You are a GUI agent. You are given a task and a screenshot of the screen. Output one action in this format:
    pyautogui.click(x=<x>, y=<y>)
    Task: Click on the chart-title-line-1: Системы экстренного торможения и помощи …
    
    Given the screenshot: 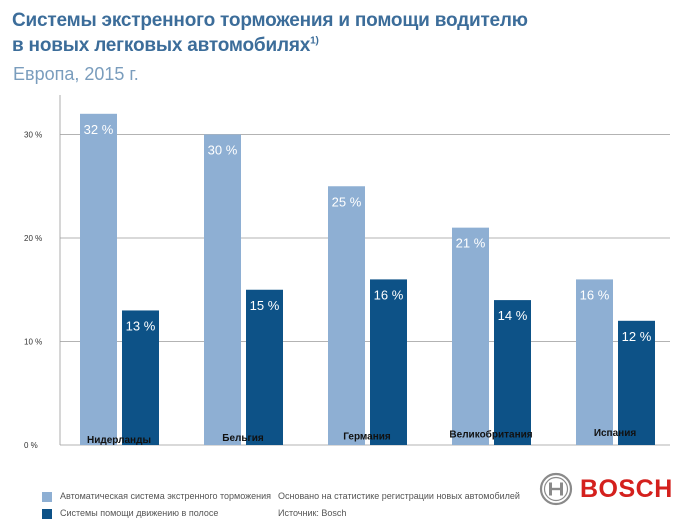 What is the action you would take?
    pyautogui.click(x=270, y=20)
    